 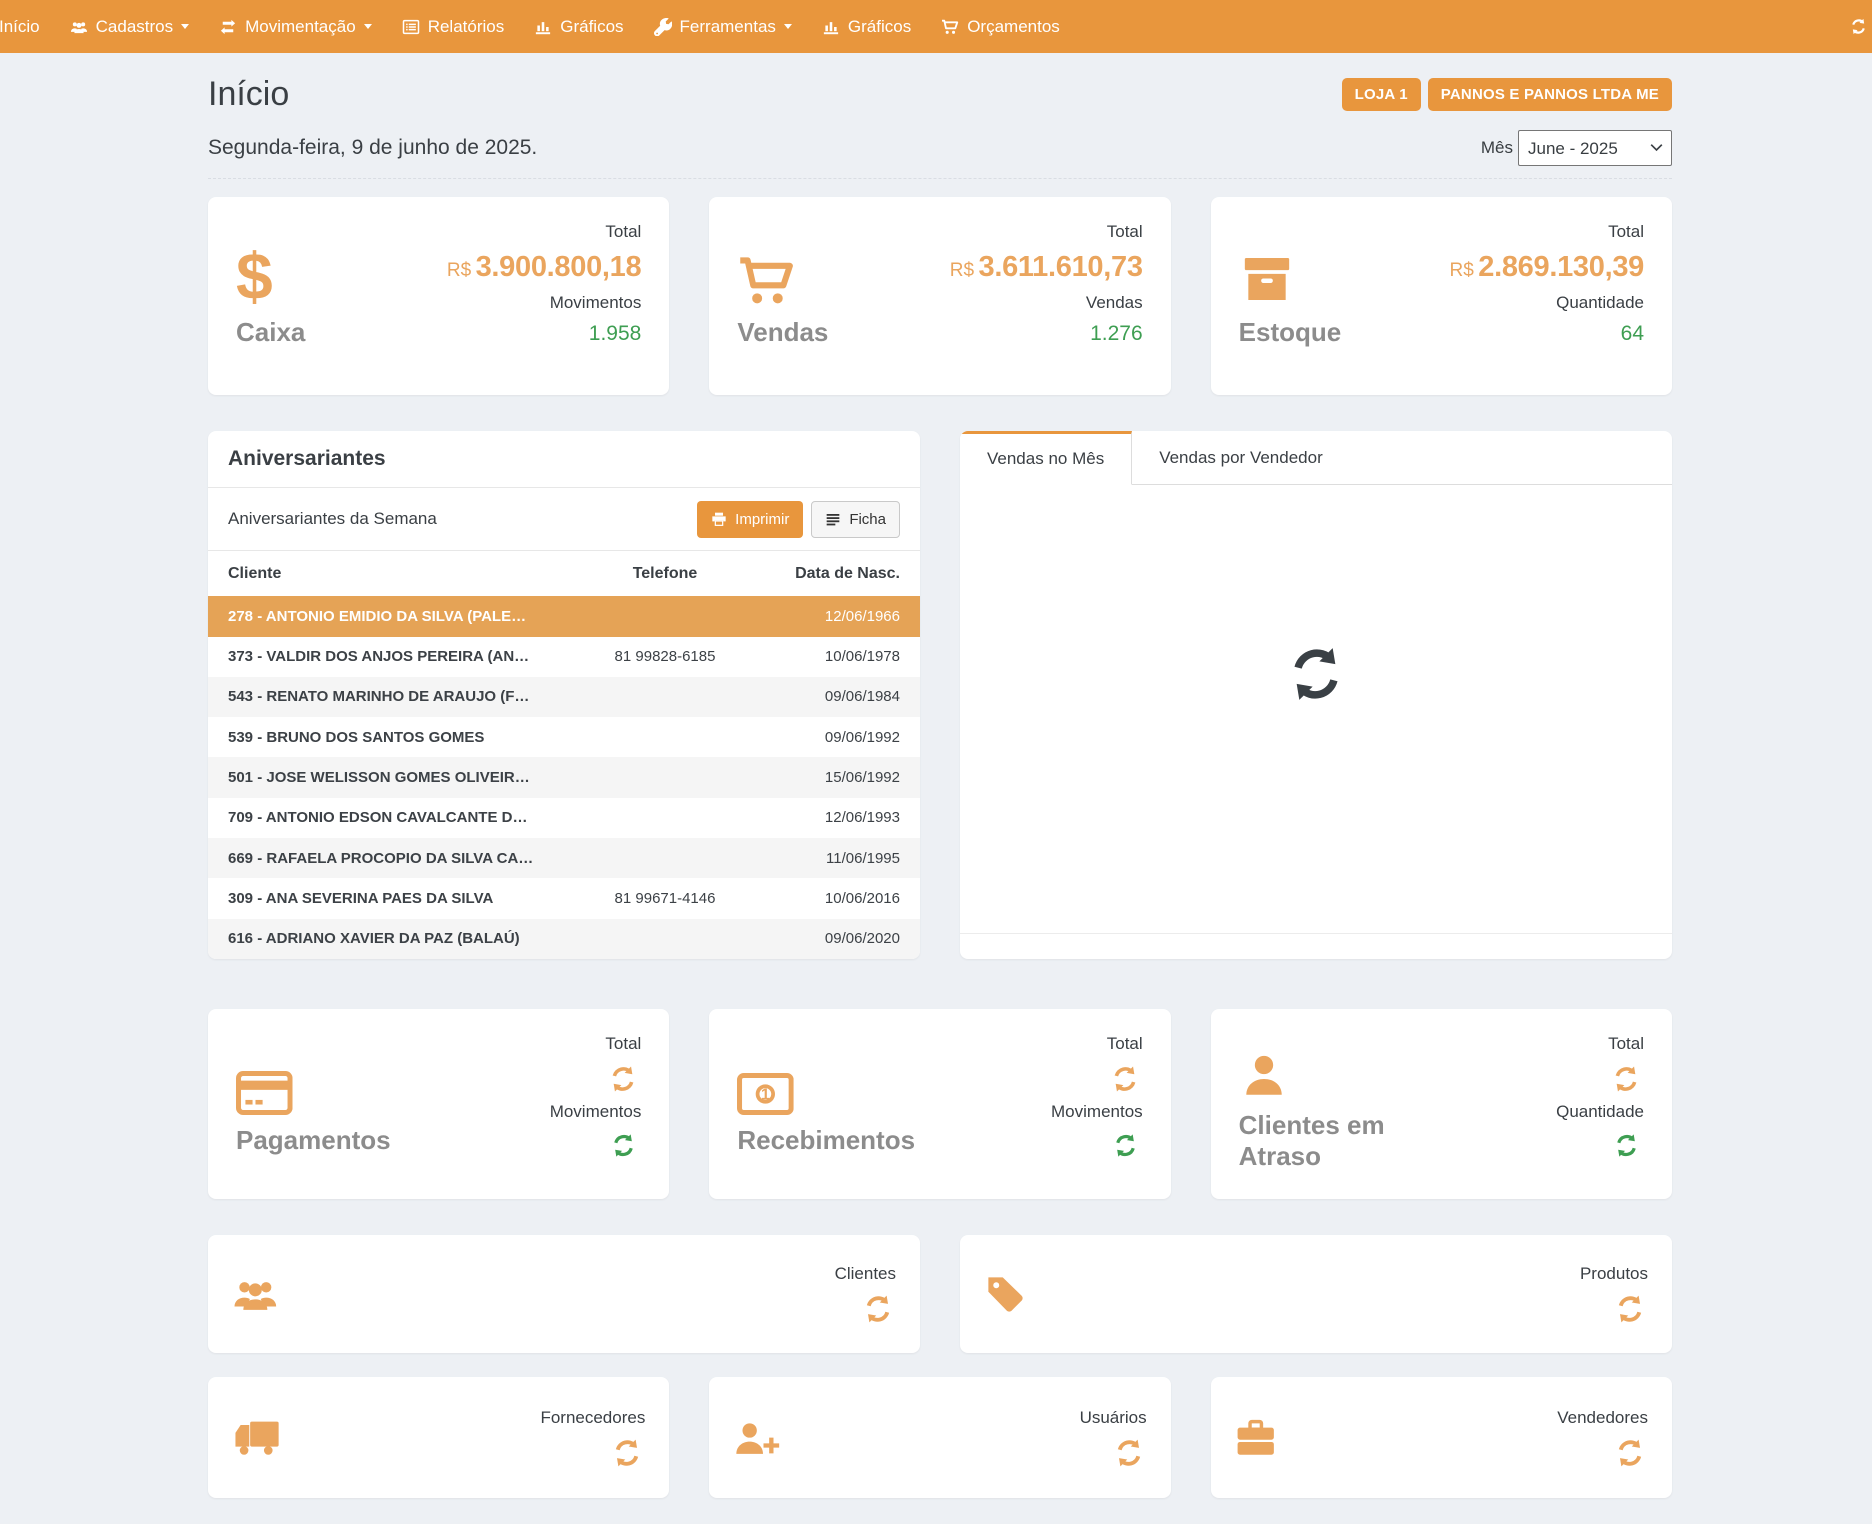 What do you see at coordinates (1613, 1273) in the screenshot?
I see `produtos-label: Produtos` at bounding box center [1613, 1273].